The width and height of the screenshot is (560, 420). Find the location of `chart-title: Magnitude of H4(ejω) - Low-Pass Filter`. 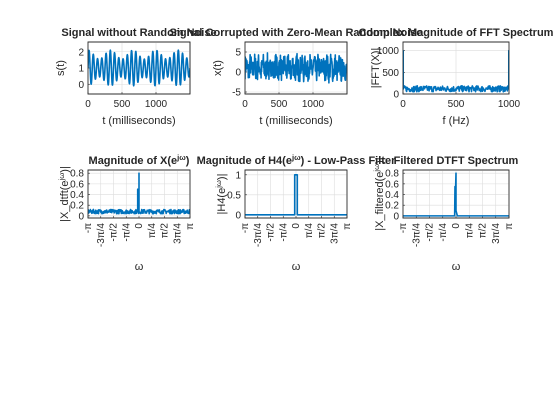

chart-title: Magnitude of H4(ejω) - Low-Pass Filter is located at coordinates (296, 160).